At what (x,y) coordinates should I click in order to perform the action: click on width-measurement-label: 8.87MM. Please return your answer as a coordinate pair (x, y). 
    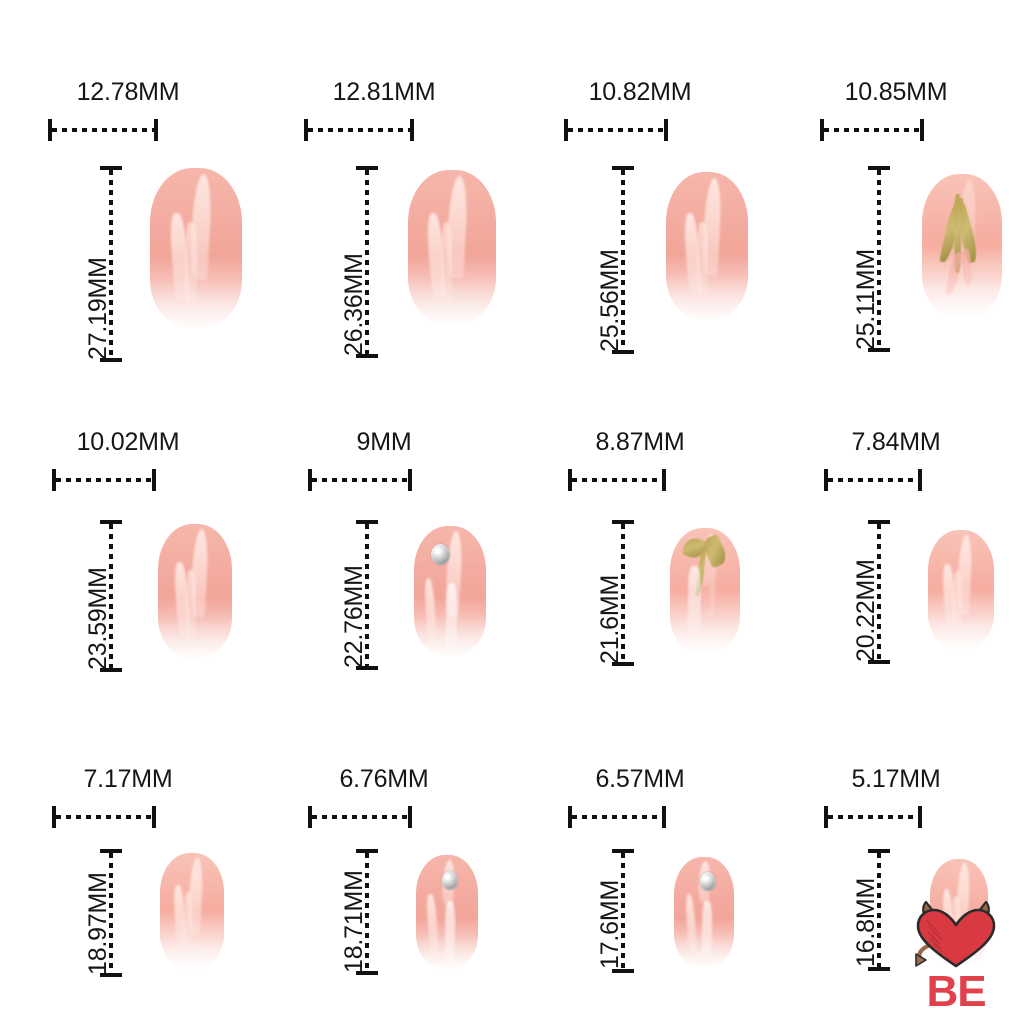
    Looking at the image, I should click on (640, 442).